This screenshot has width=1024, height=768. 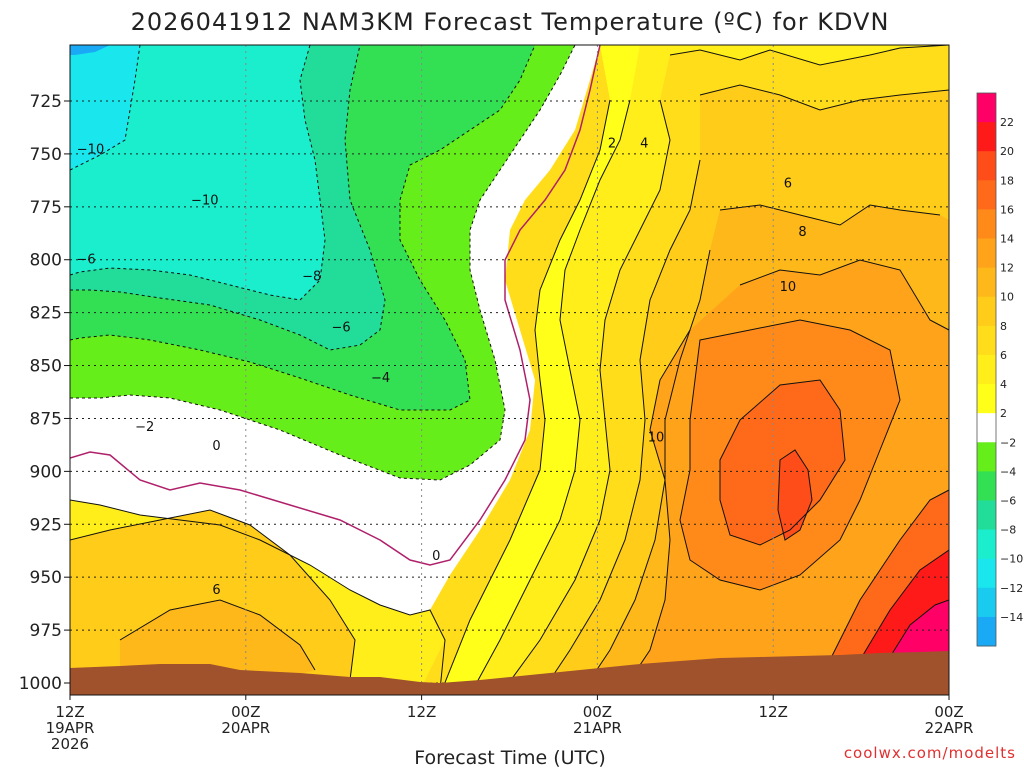 What do you see at coordinates (1003, 326) in the screenshot?
I see `colorbar-label: 8` at bounding box center [1003, 326].